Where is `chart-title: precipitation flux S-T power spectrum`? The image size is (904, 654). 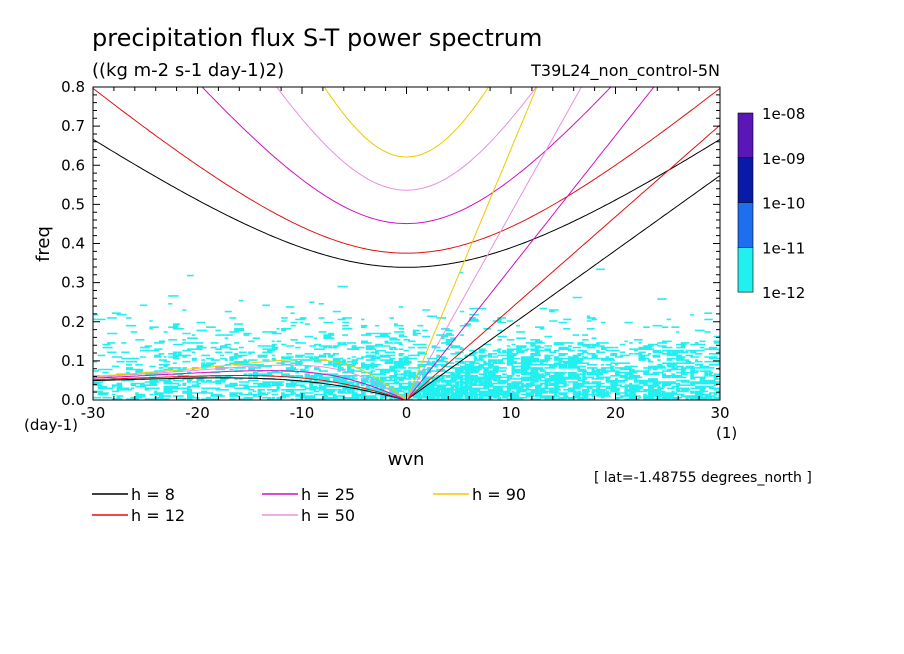
chart-title: precipitation flux S-T power spectrum is located at coordinates (317, 38).